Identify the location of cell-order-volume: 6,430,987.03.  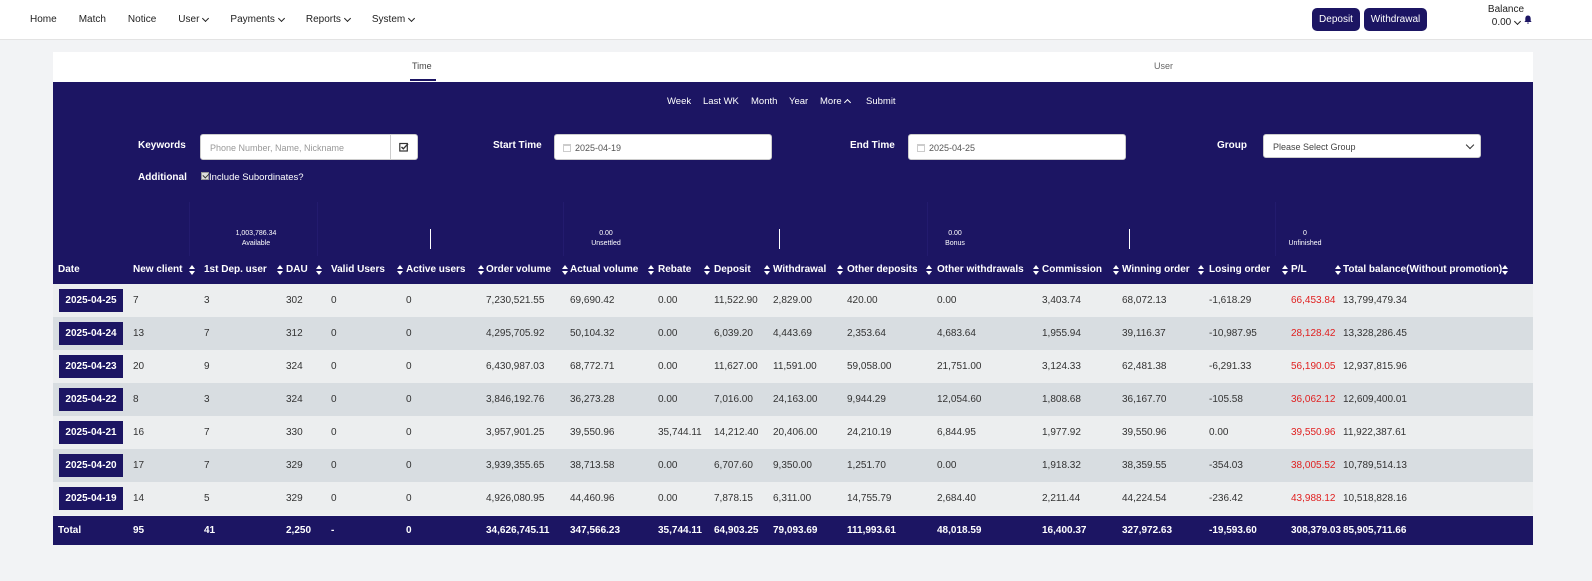
(515, 366).